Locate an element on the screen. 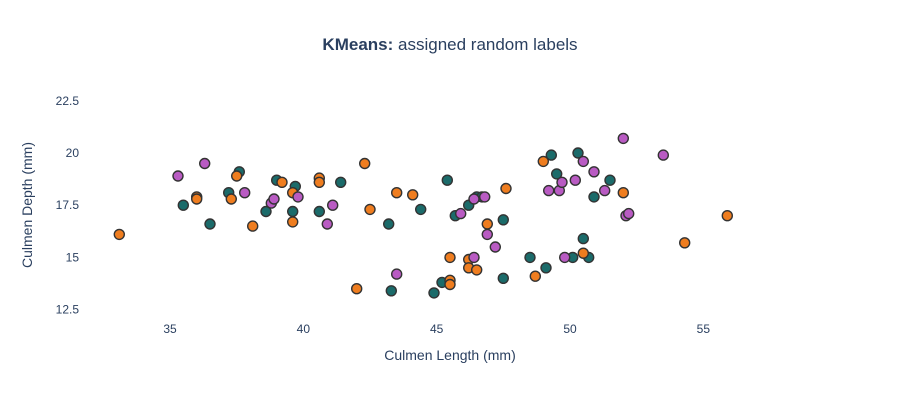  x-tick-label: 55 is located at coordinates (704, 329).